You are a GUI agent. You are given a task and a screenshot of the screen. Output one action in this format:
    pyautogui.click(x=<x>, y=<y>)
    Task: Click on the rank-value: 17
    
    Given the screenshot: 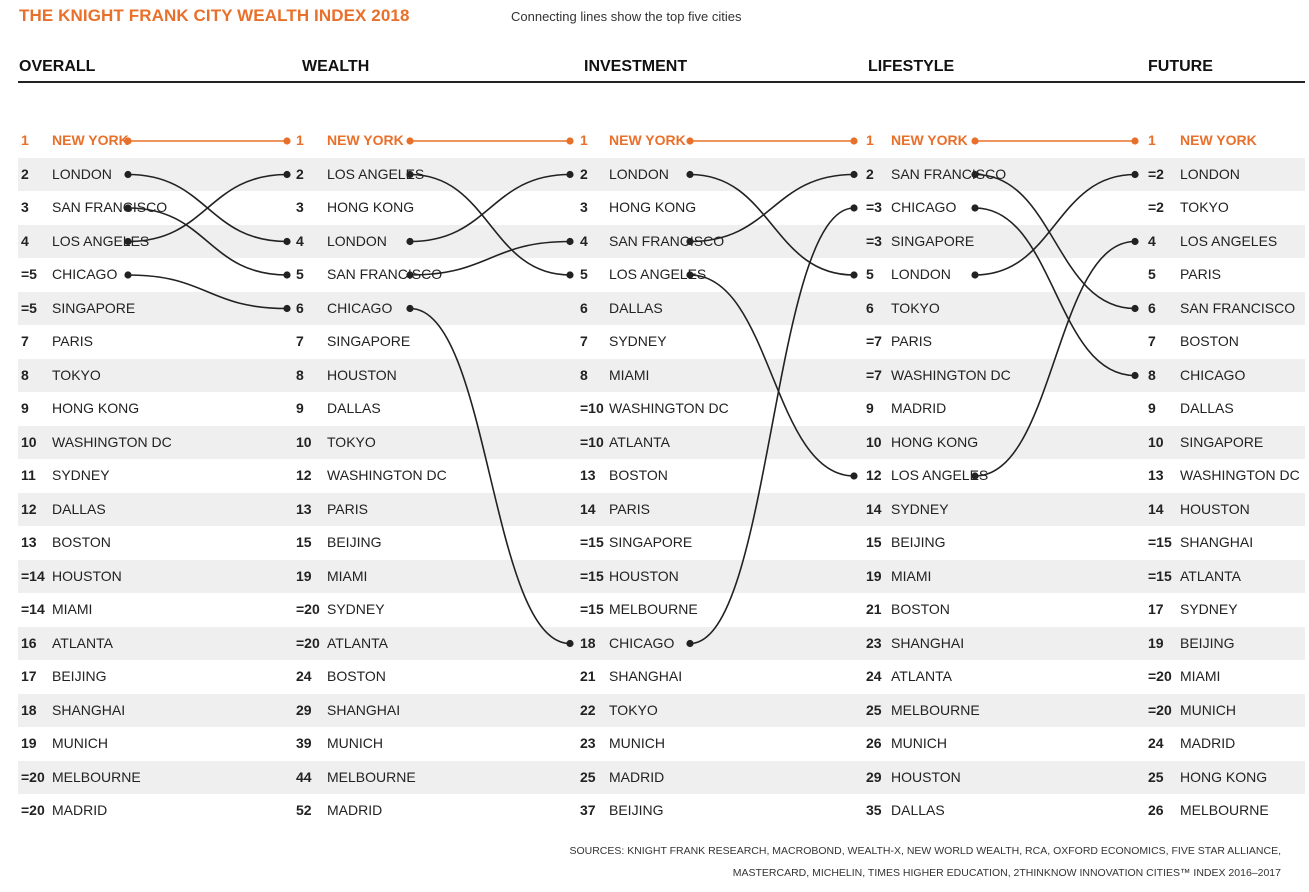 What is the action you would take?
    pyautogui.click(x=1156, y=609)
    